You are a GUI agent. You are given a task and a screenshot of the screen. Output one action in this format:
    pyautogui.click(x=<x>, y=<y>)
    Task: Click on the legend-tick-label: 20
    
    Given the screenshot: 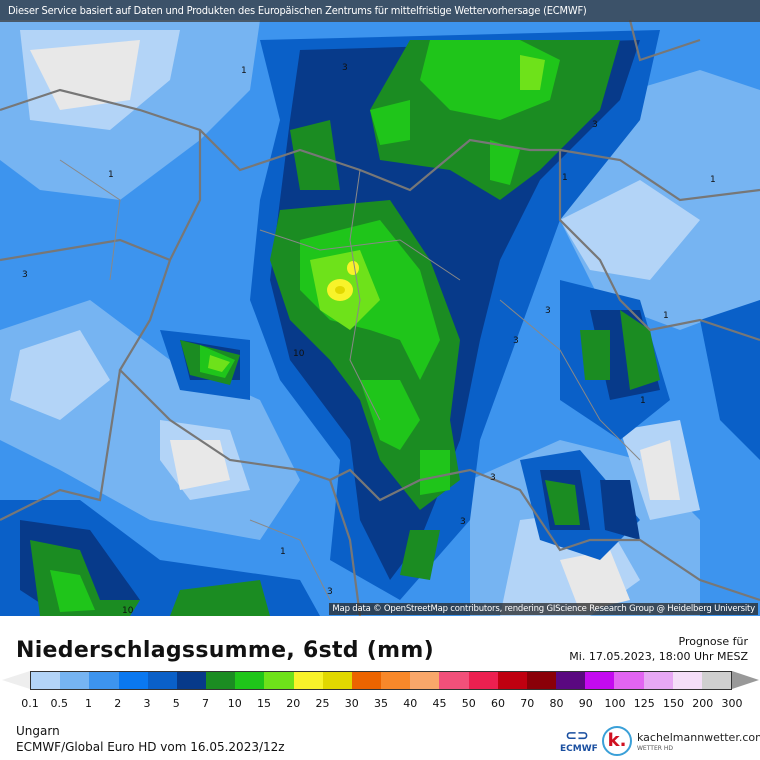 What is the action you would take?
    pyautogui.click(x=293, y=703)
    